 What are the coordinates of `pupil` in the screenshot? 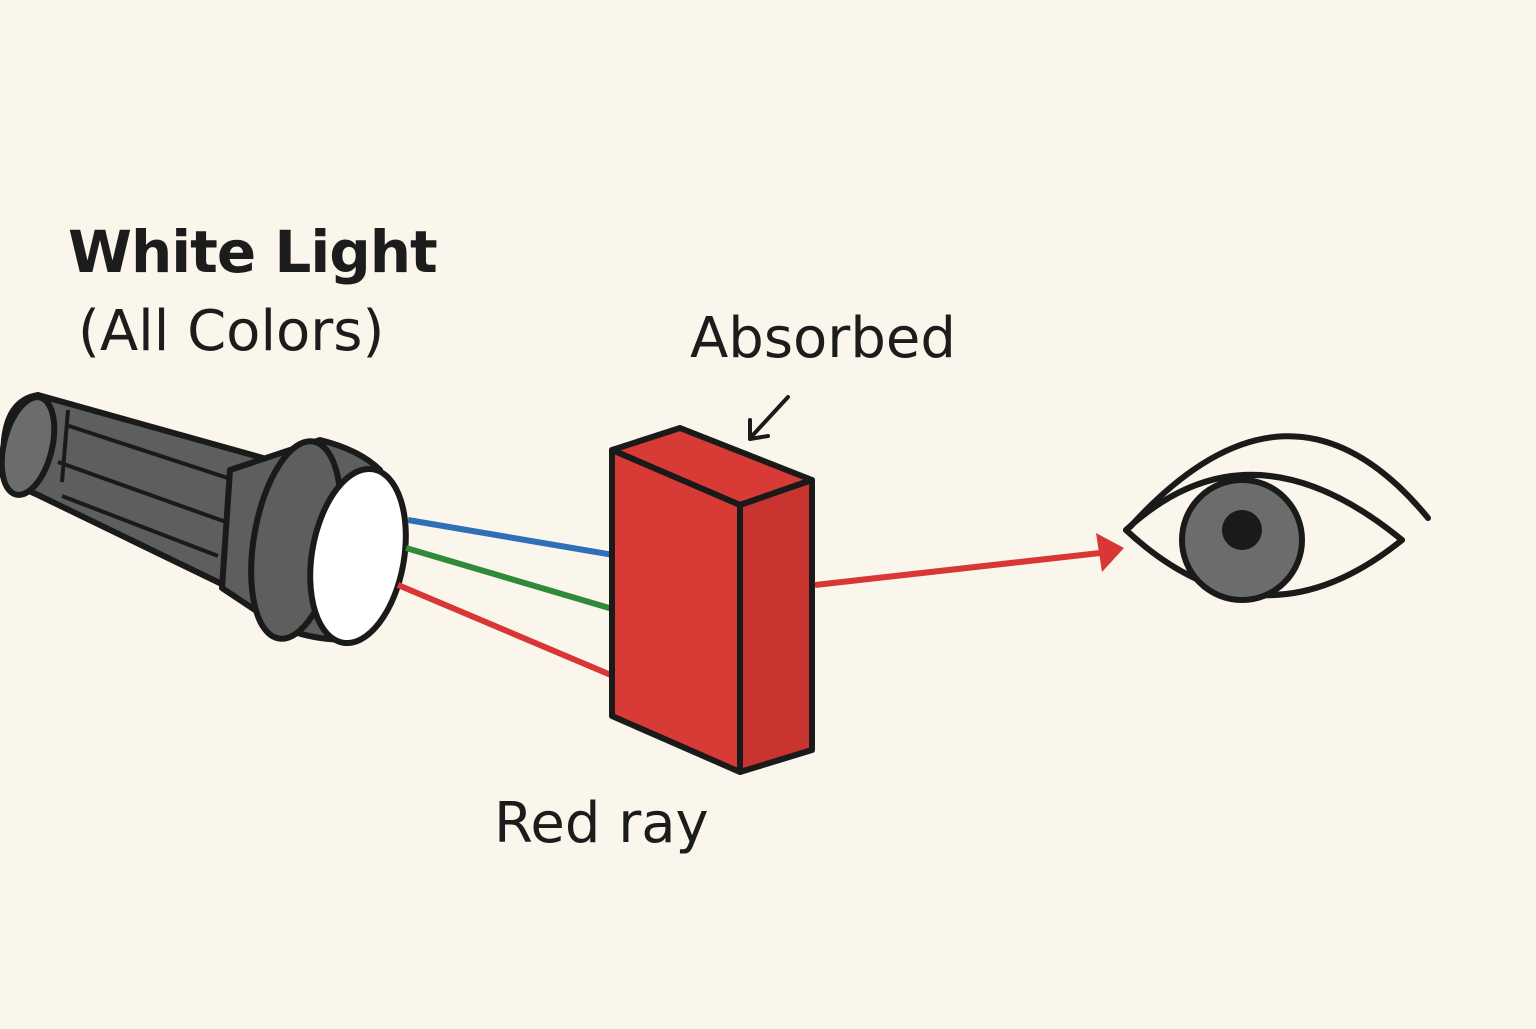 It's located at (1242, 530).